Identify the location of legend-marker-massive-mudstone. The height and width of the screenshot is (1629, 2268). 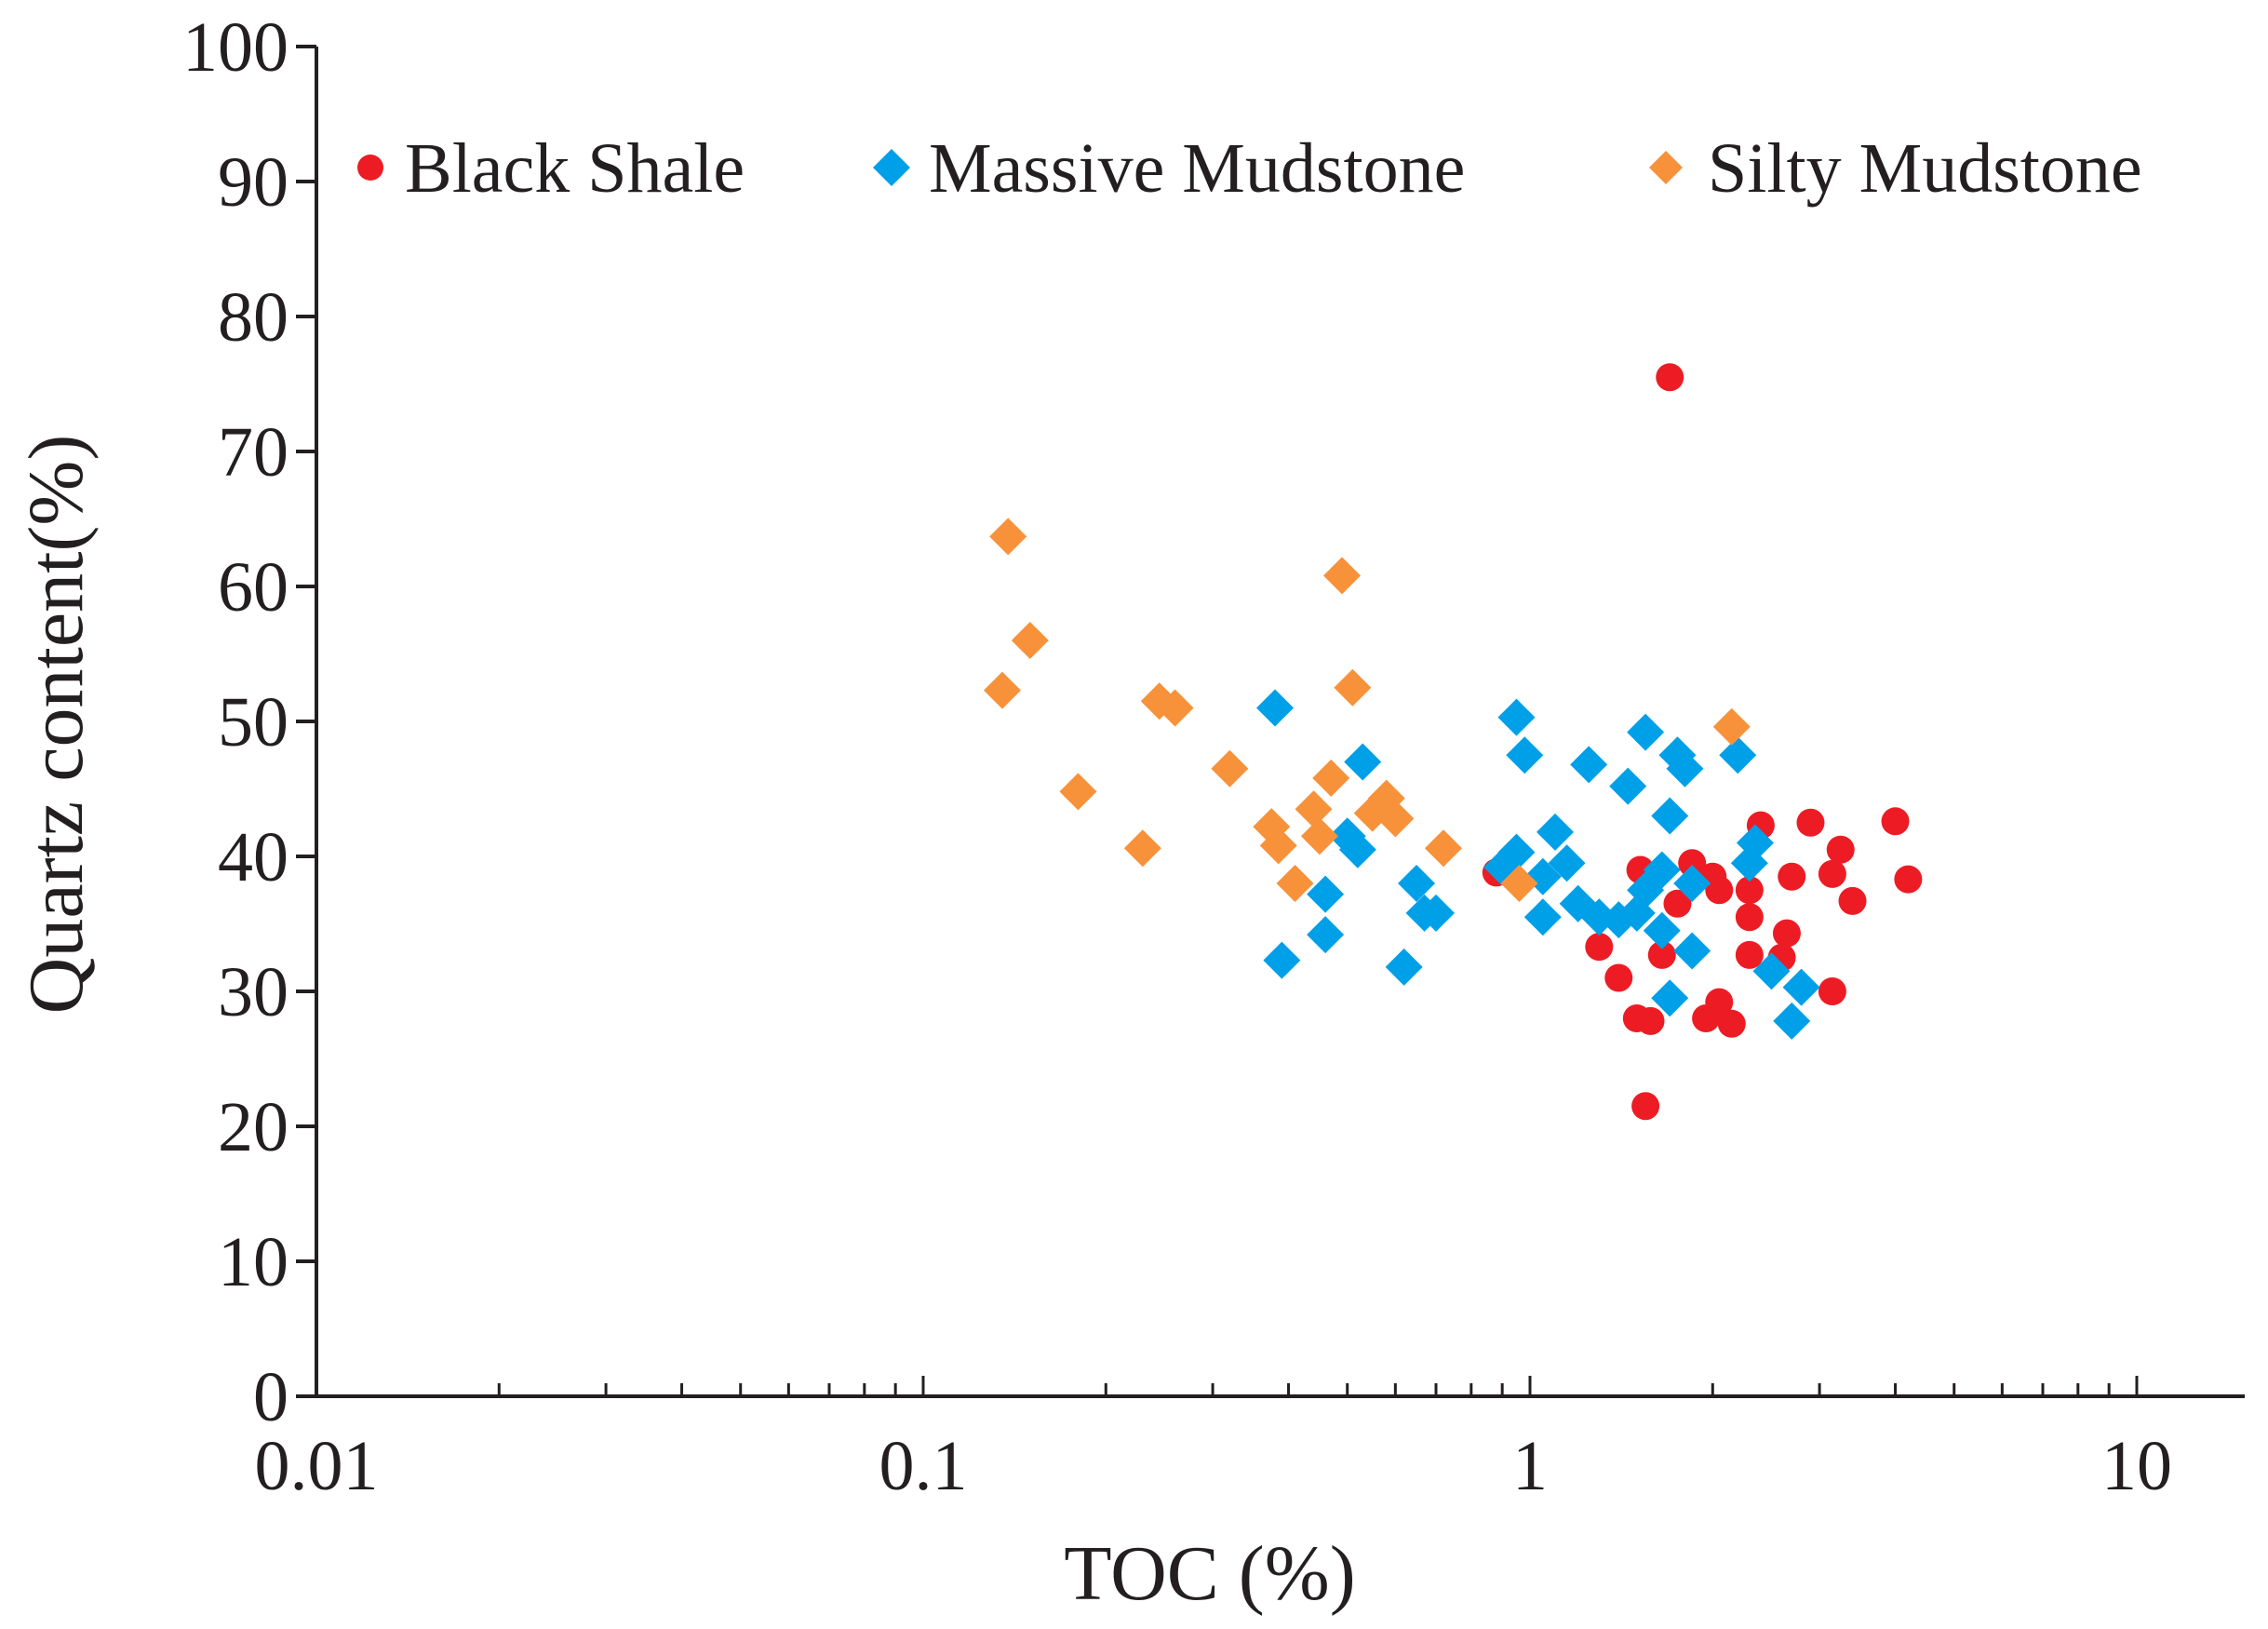
(891, 167).